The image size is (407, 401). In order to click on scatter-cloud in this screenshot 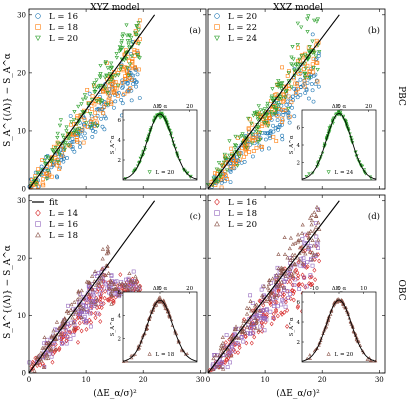, I will do `click(264, 288)`.